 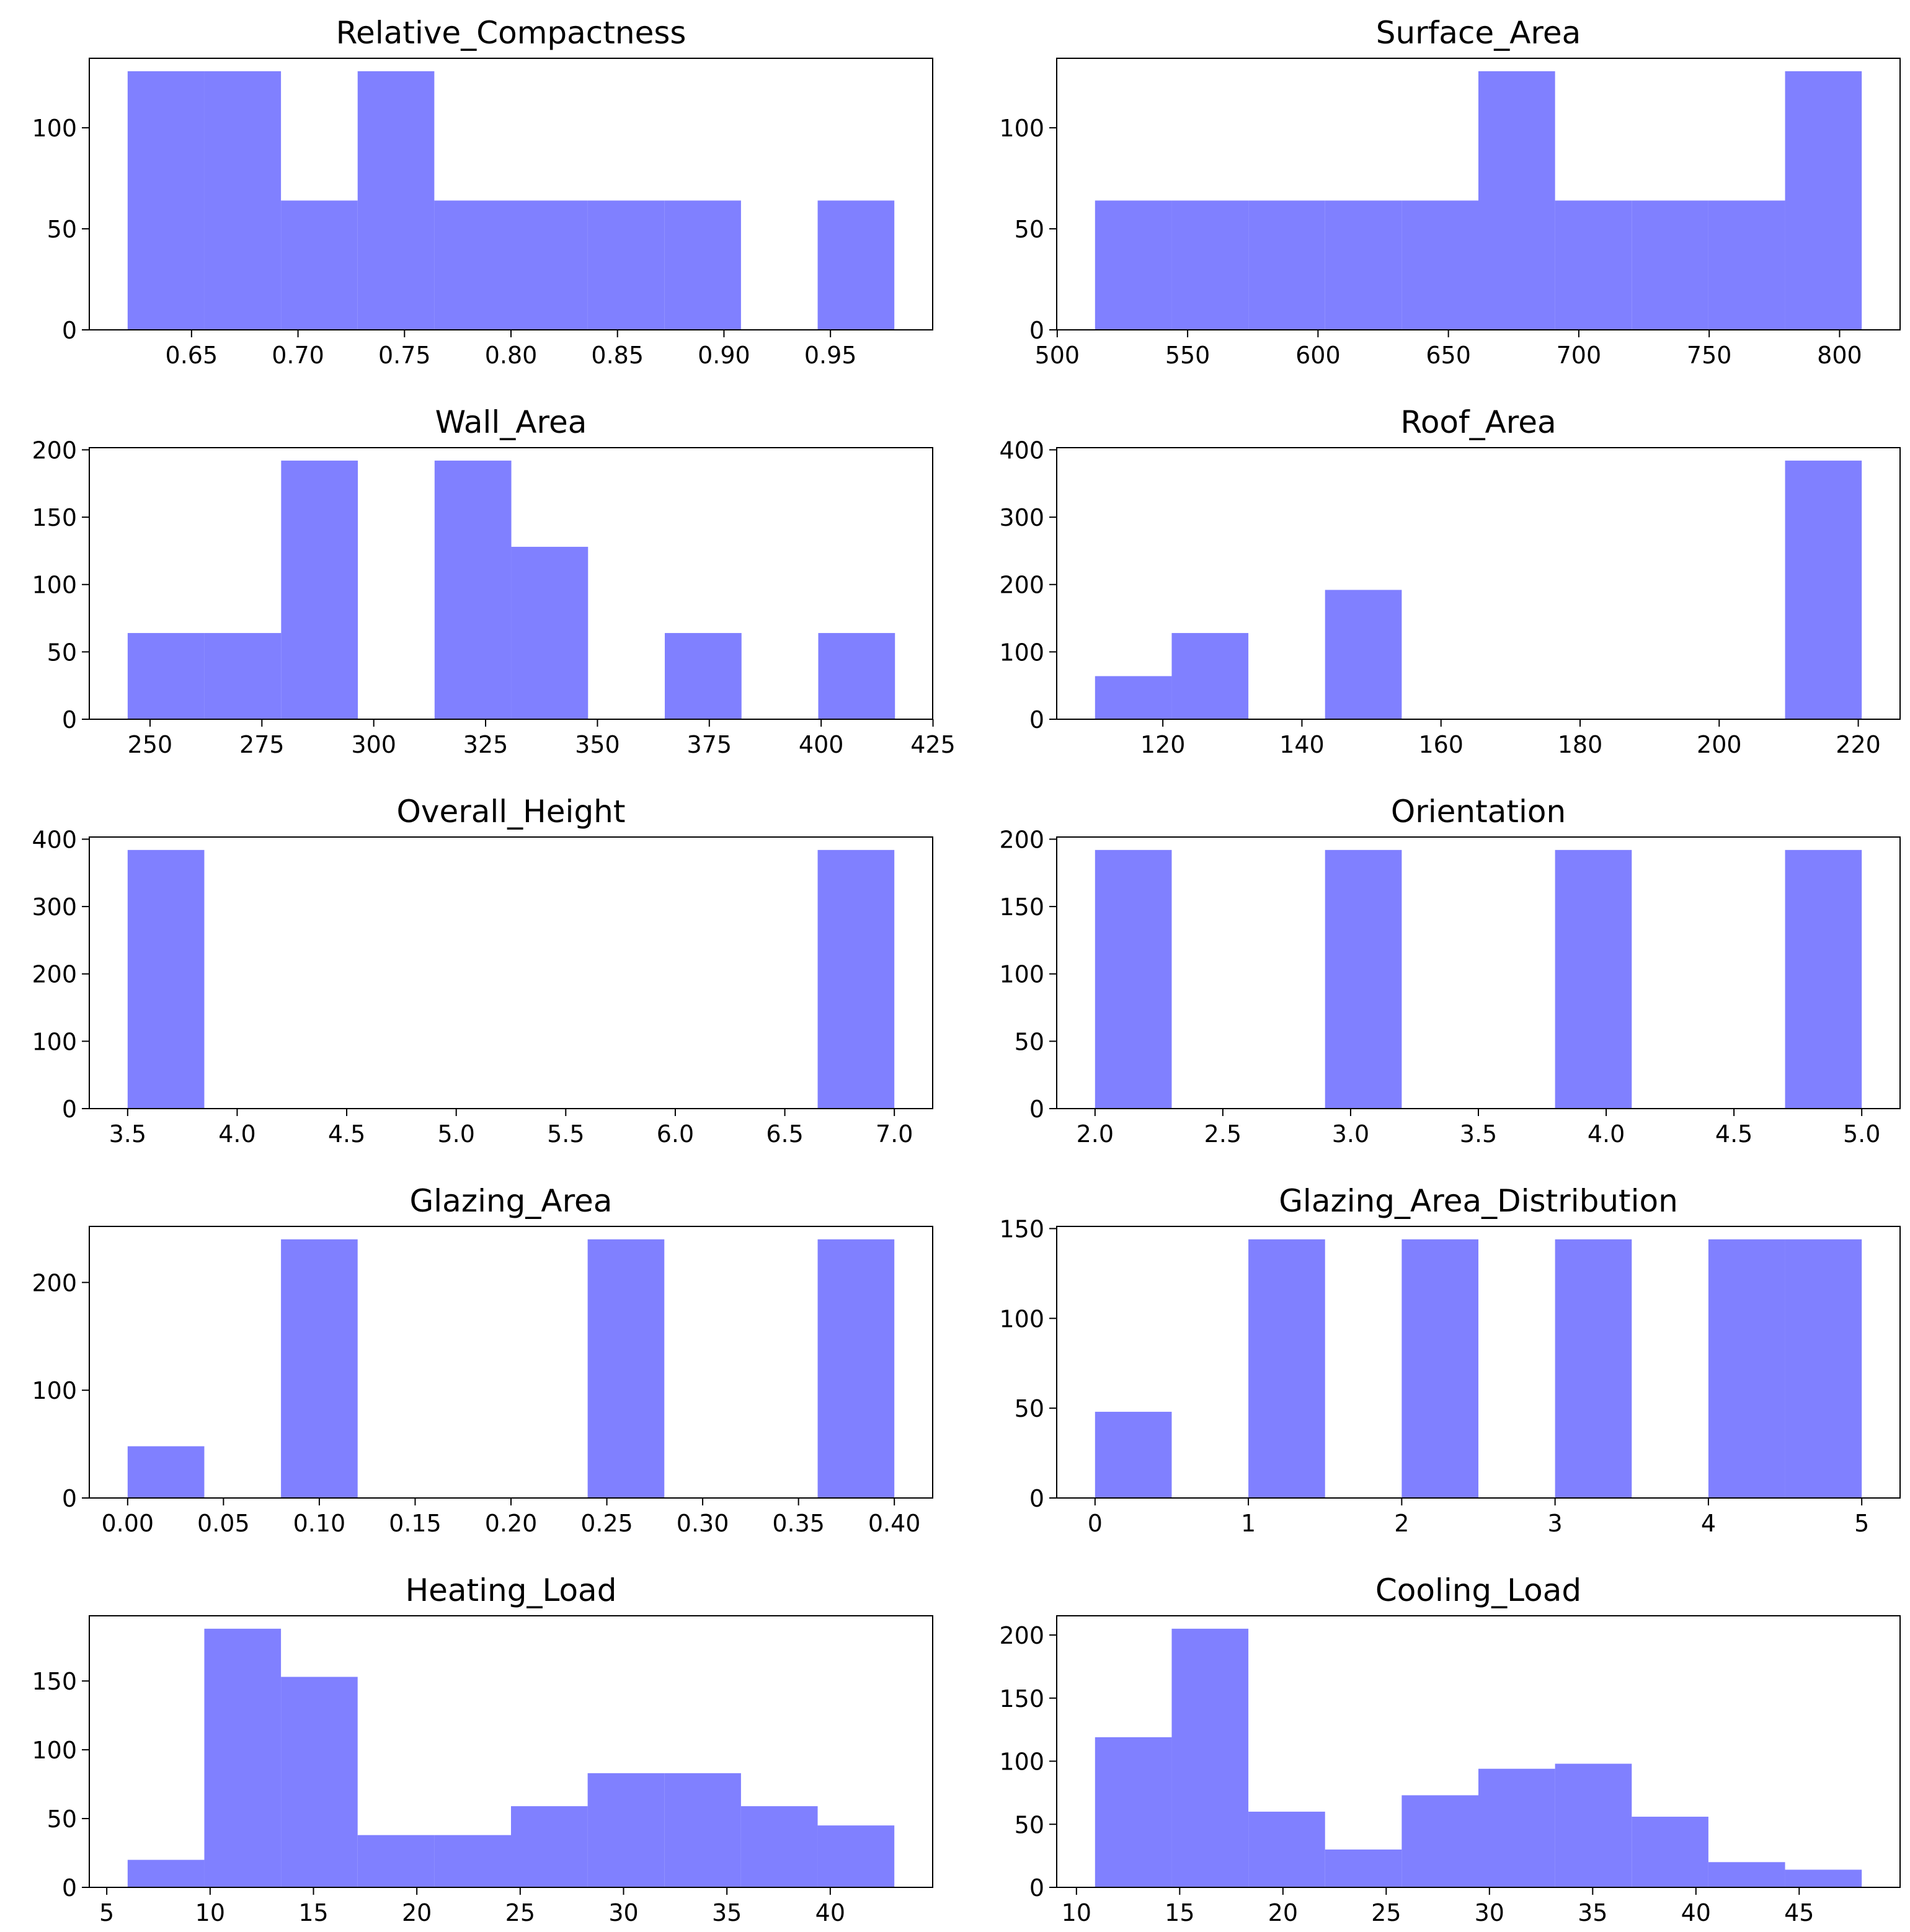 What do you see at coordinates (511, 1590) in the screenshot?
I see `chart-title: Heating_Load` at bounding box center [511, 1590].